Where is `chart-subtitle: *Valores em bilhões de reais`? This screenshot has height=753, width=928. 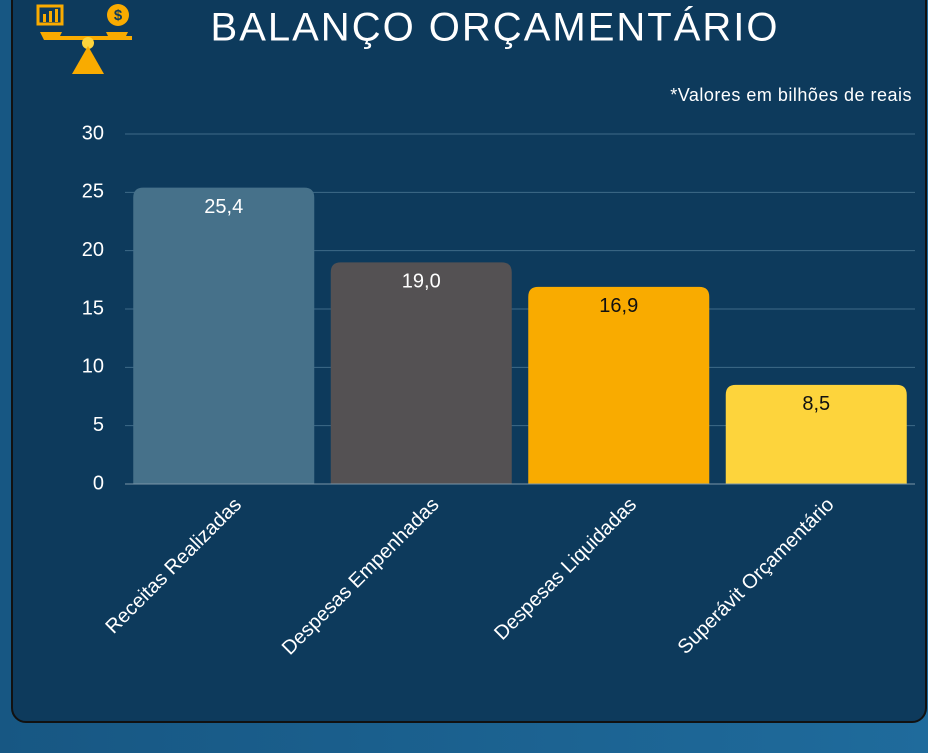
chart-subtitle: *Valores em bilhões de reais is located at coordinates (791, 95).